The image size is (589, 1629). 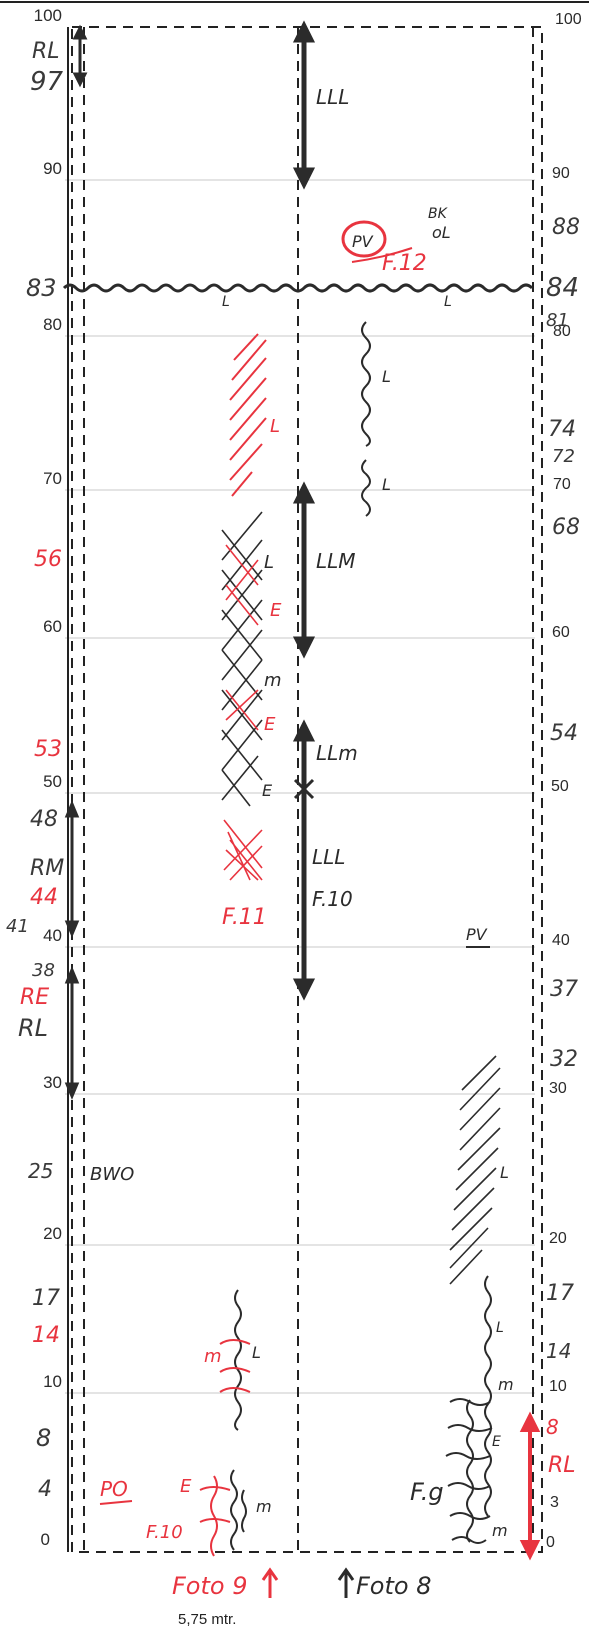 What do you see at coordinates (275, 426) in the screenshot?
I see `label-hatch-l: L` at bounding box center [275, 426].